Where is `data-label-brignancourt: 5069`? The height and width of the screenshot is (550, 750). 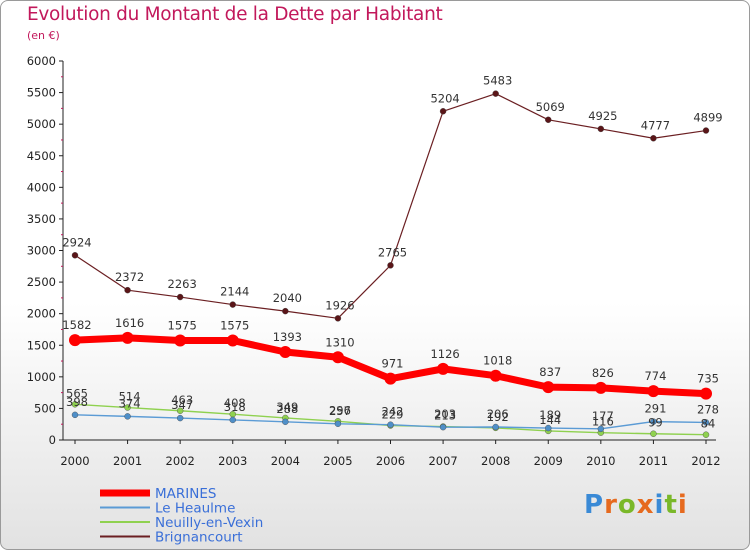 data-label-brignancourt: 5069 is located at coordinates (550, 107).